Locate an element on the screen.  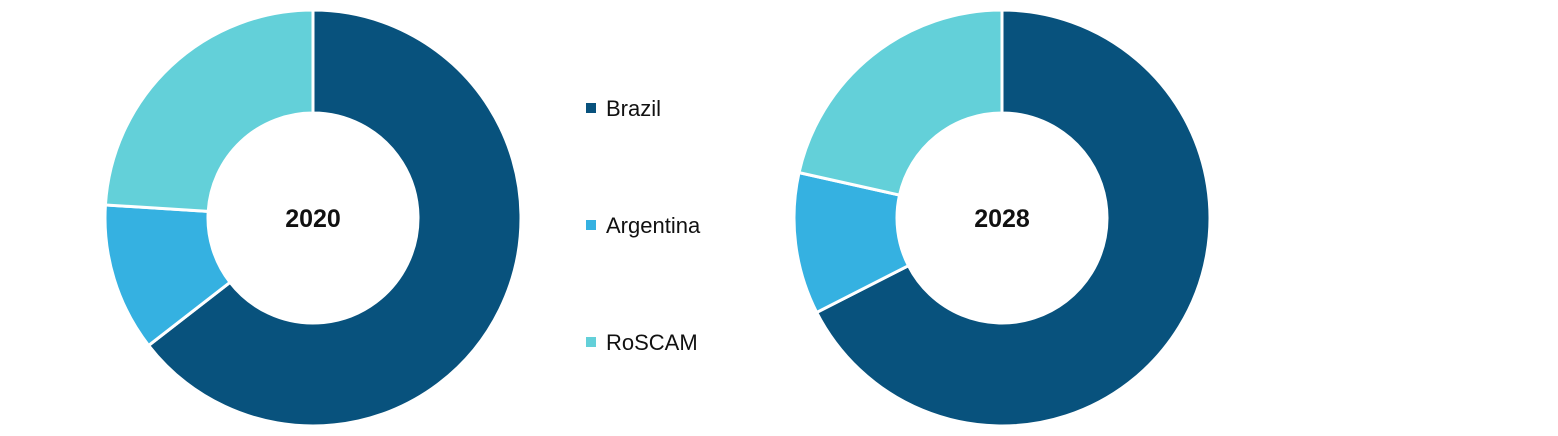
center-label-2028: 2028 is located at coordinates (1002, 219).